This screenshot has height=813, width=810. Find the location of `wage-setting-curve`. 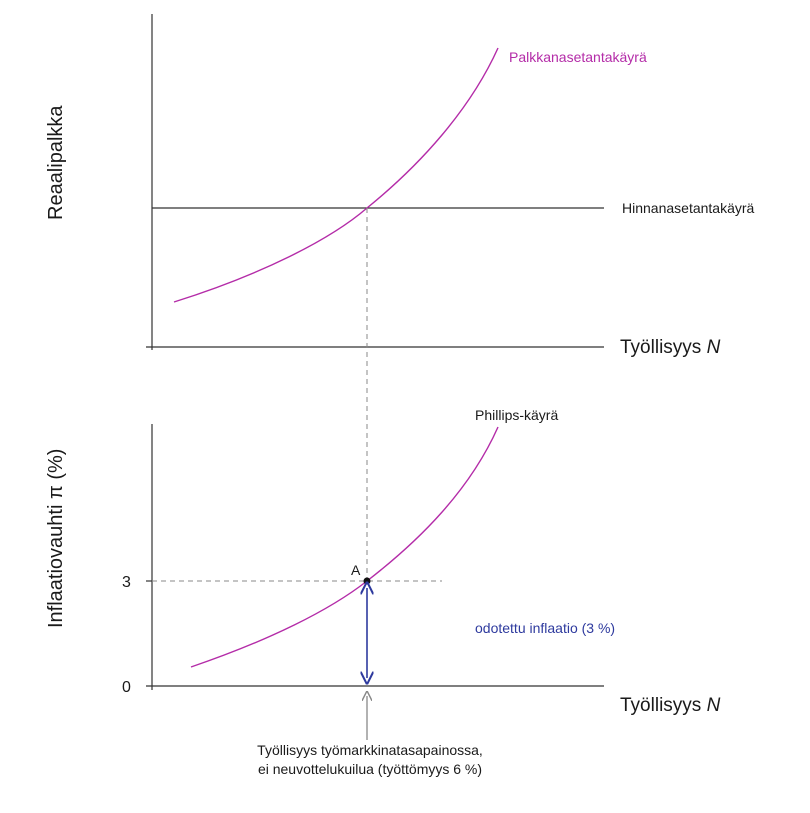

wage-setting-curve is located at coordinates (336, 175).